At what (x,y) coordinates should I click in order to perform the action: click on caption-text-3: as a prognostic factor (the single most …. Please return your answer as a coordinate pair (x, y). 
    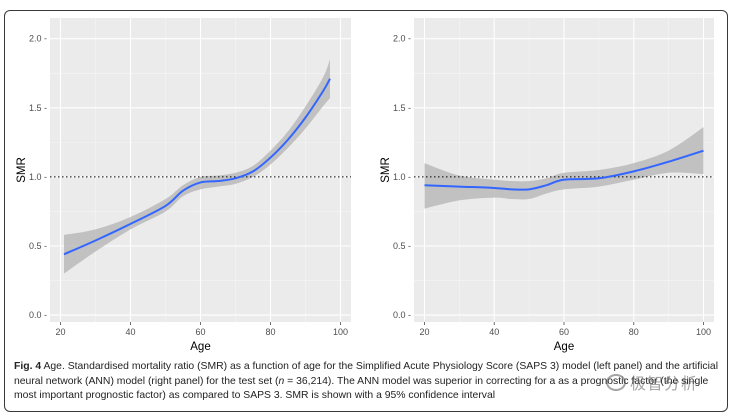
    Looking at the image, I should click on (361, 388).